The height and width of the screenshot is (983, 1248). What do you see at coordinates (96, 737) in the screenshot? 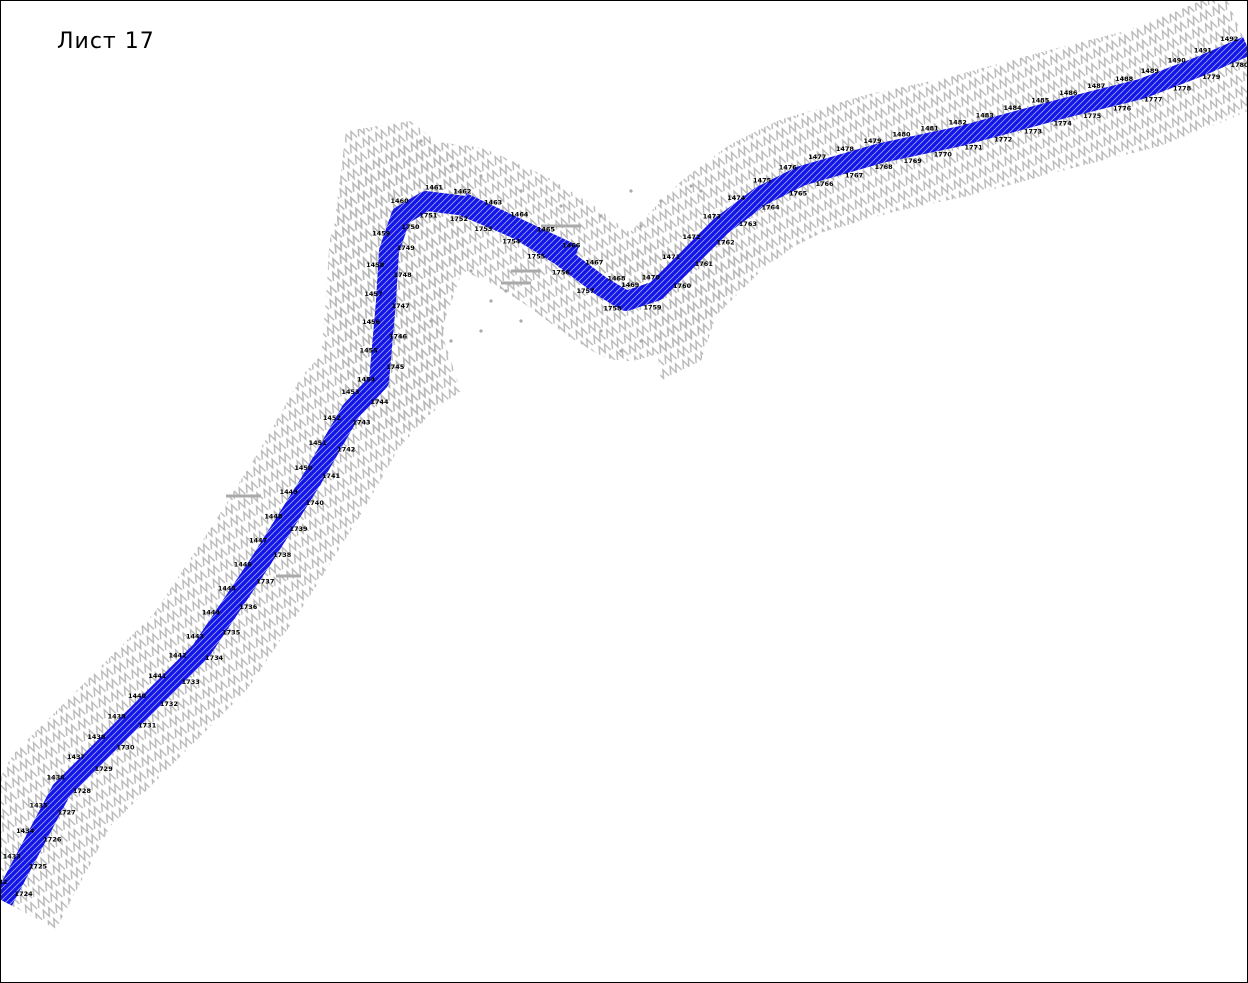
I see `station-label: 1438` at bounding box center [96, 737].